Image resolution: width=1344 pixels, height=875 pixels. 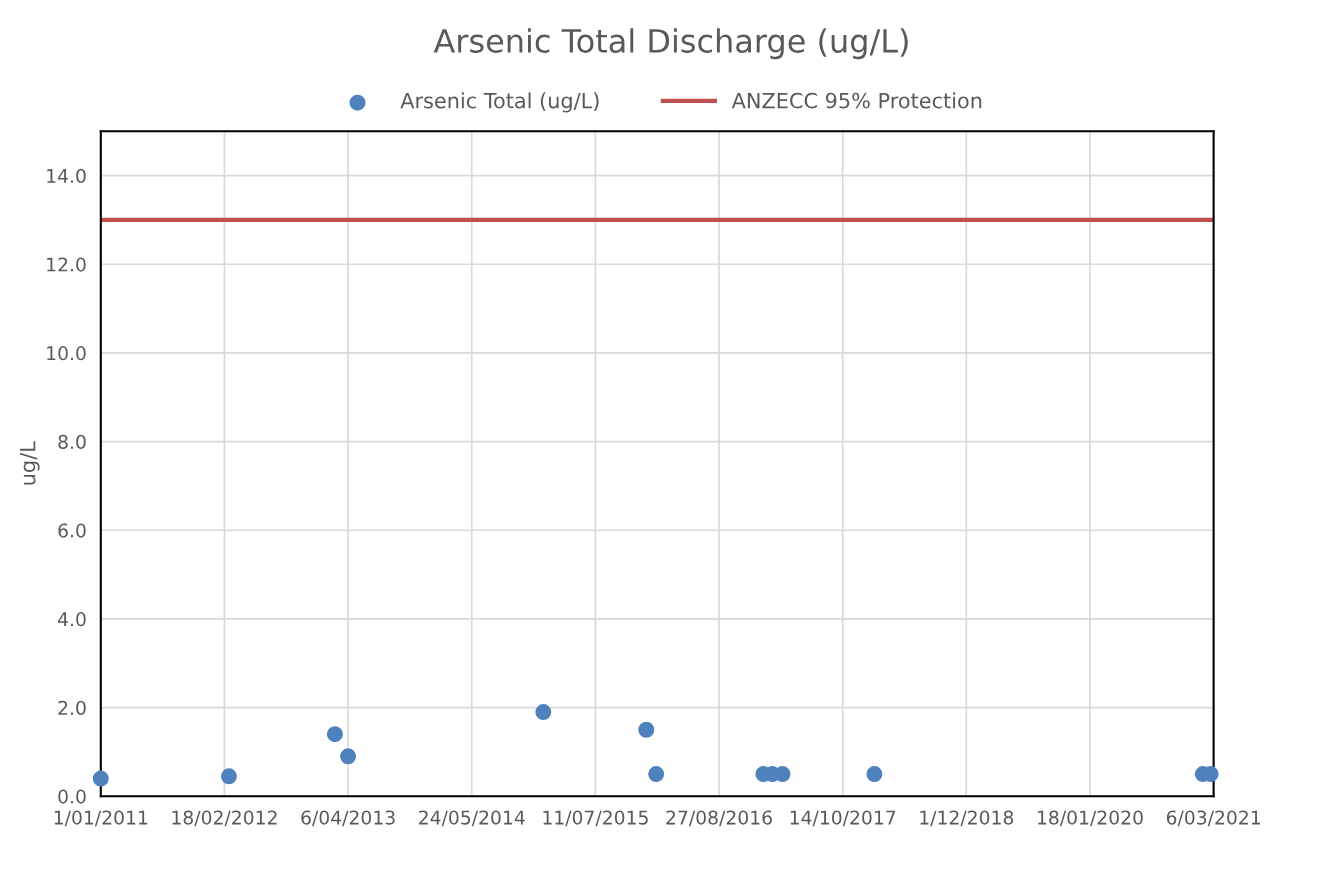 I want to click on x-tick-label: 24/05/2014, so click(x=472, y=818).